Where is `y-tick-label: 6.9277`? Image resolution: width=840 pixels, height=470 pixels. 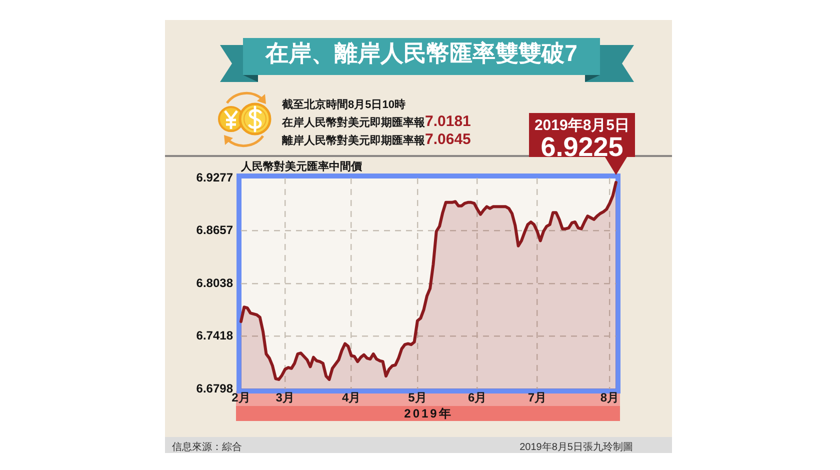
y-tick-label: 6.9277 is located at coordinates (215, 177).